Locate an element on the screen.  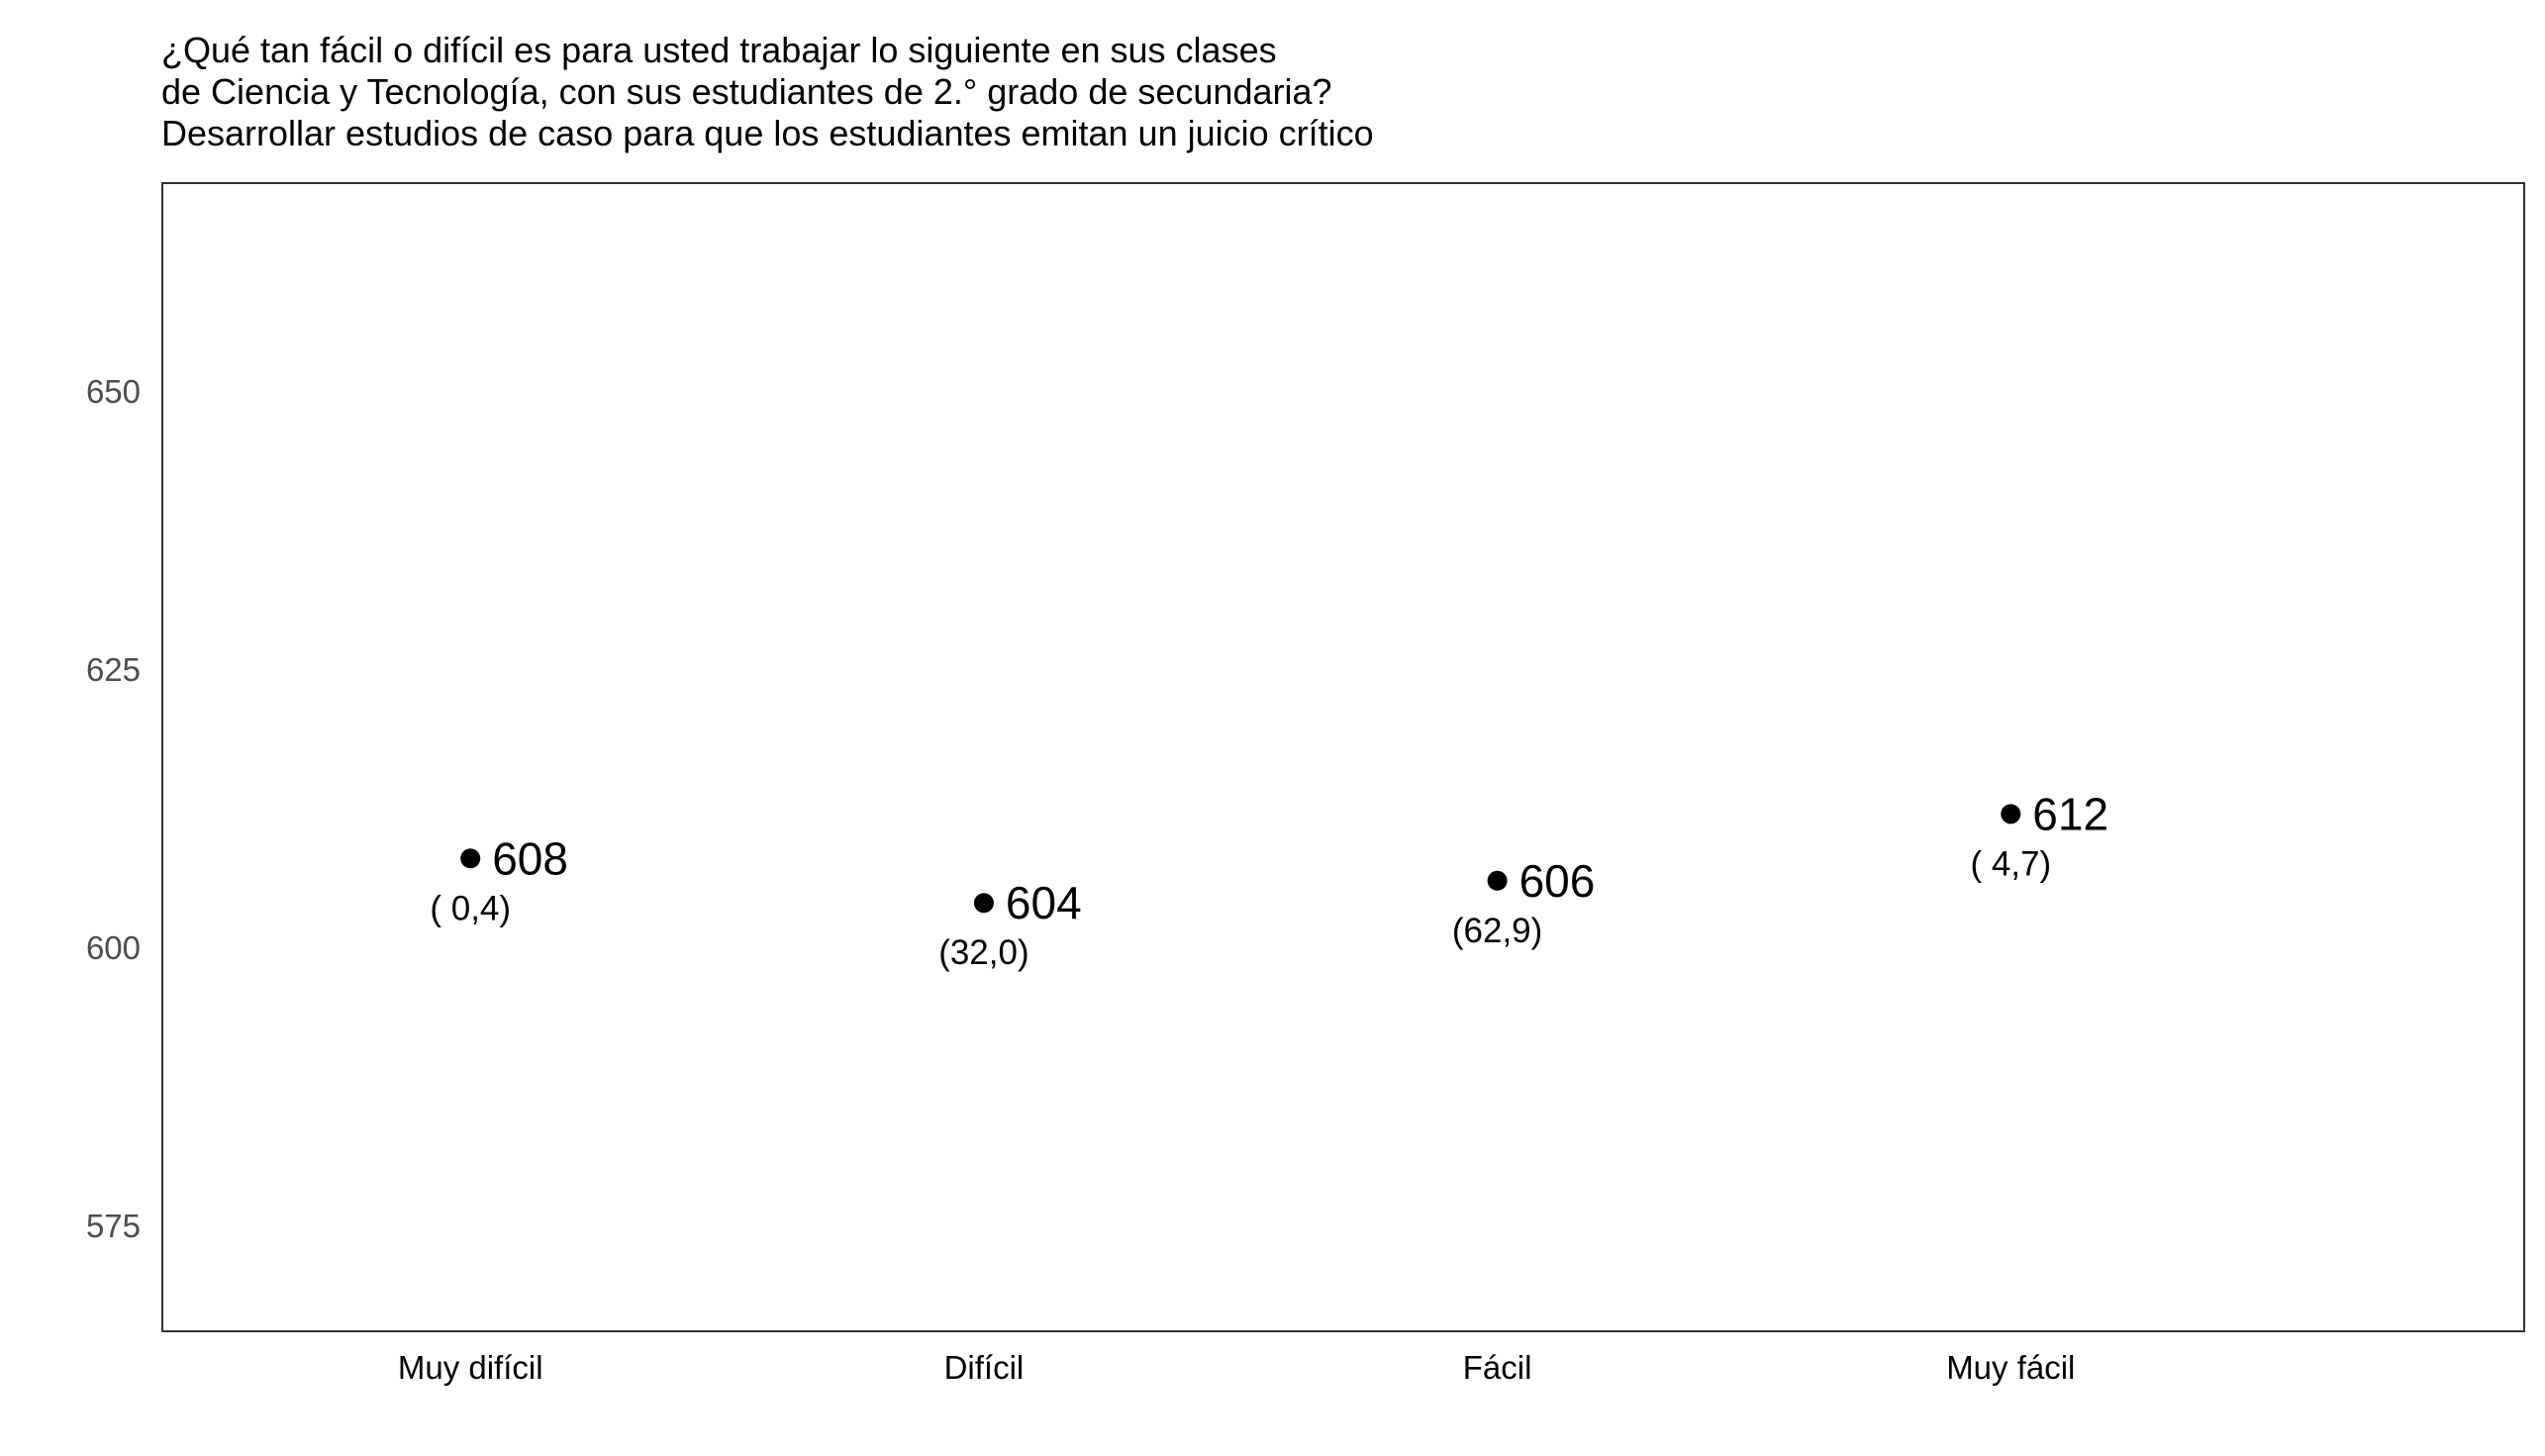
percent-label-2: (32,0) is located at coordinates (983, 952).